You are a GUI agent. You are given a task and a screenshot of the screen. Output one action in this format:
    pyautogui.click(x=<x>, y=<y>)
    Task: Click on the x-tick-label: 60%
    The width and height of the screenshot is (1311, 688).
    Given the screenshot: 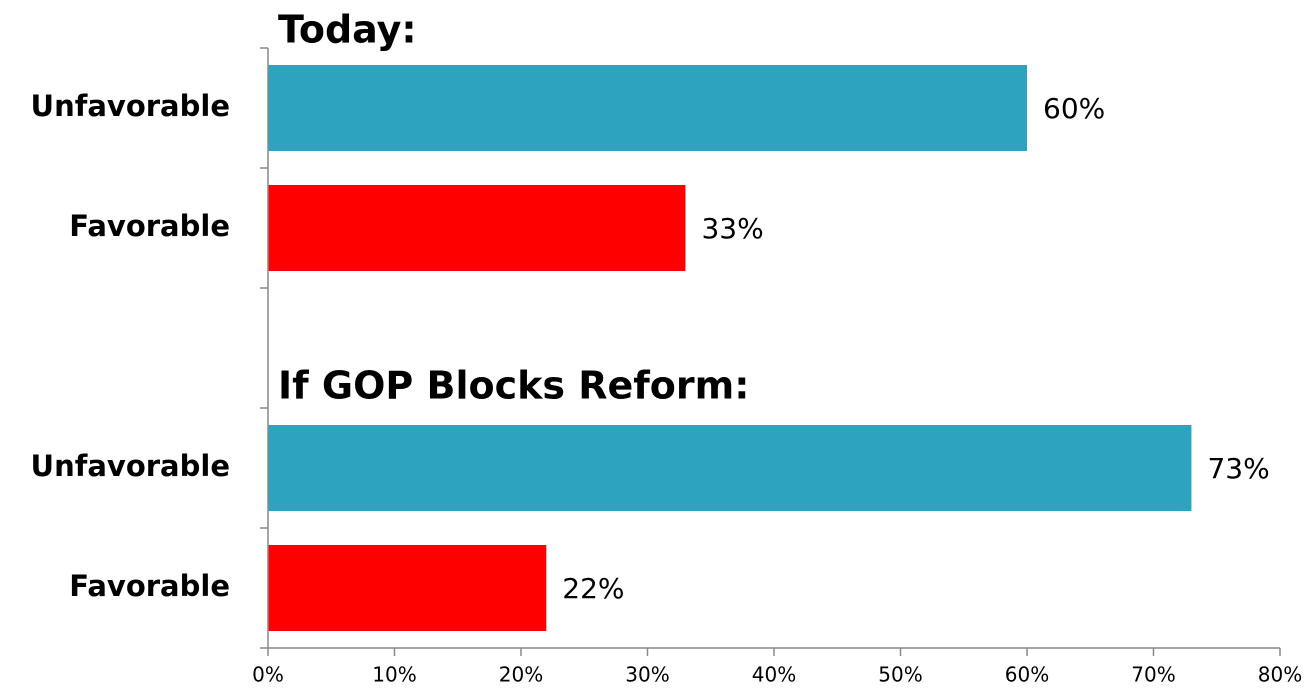 What is the action you would take?
    pyautogui.click(x=1027, y=675)
    